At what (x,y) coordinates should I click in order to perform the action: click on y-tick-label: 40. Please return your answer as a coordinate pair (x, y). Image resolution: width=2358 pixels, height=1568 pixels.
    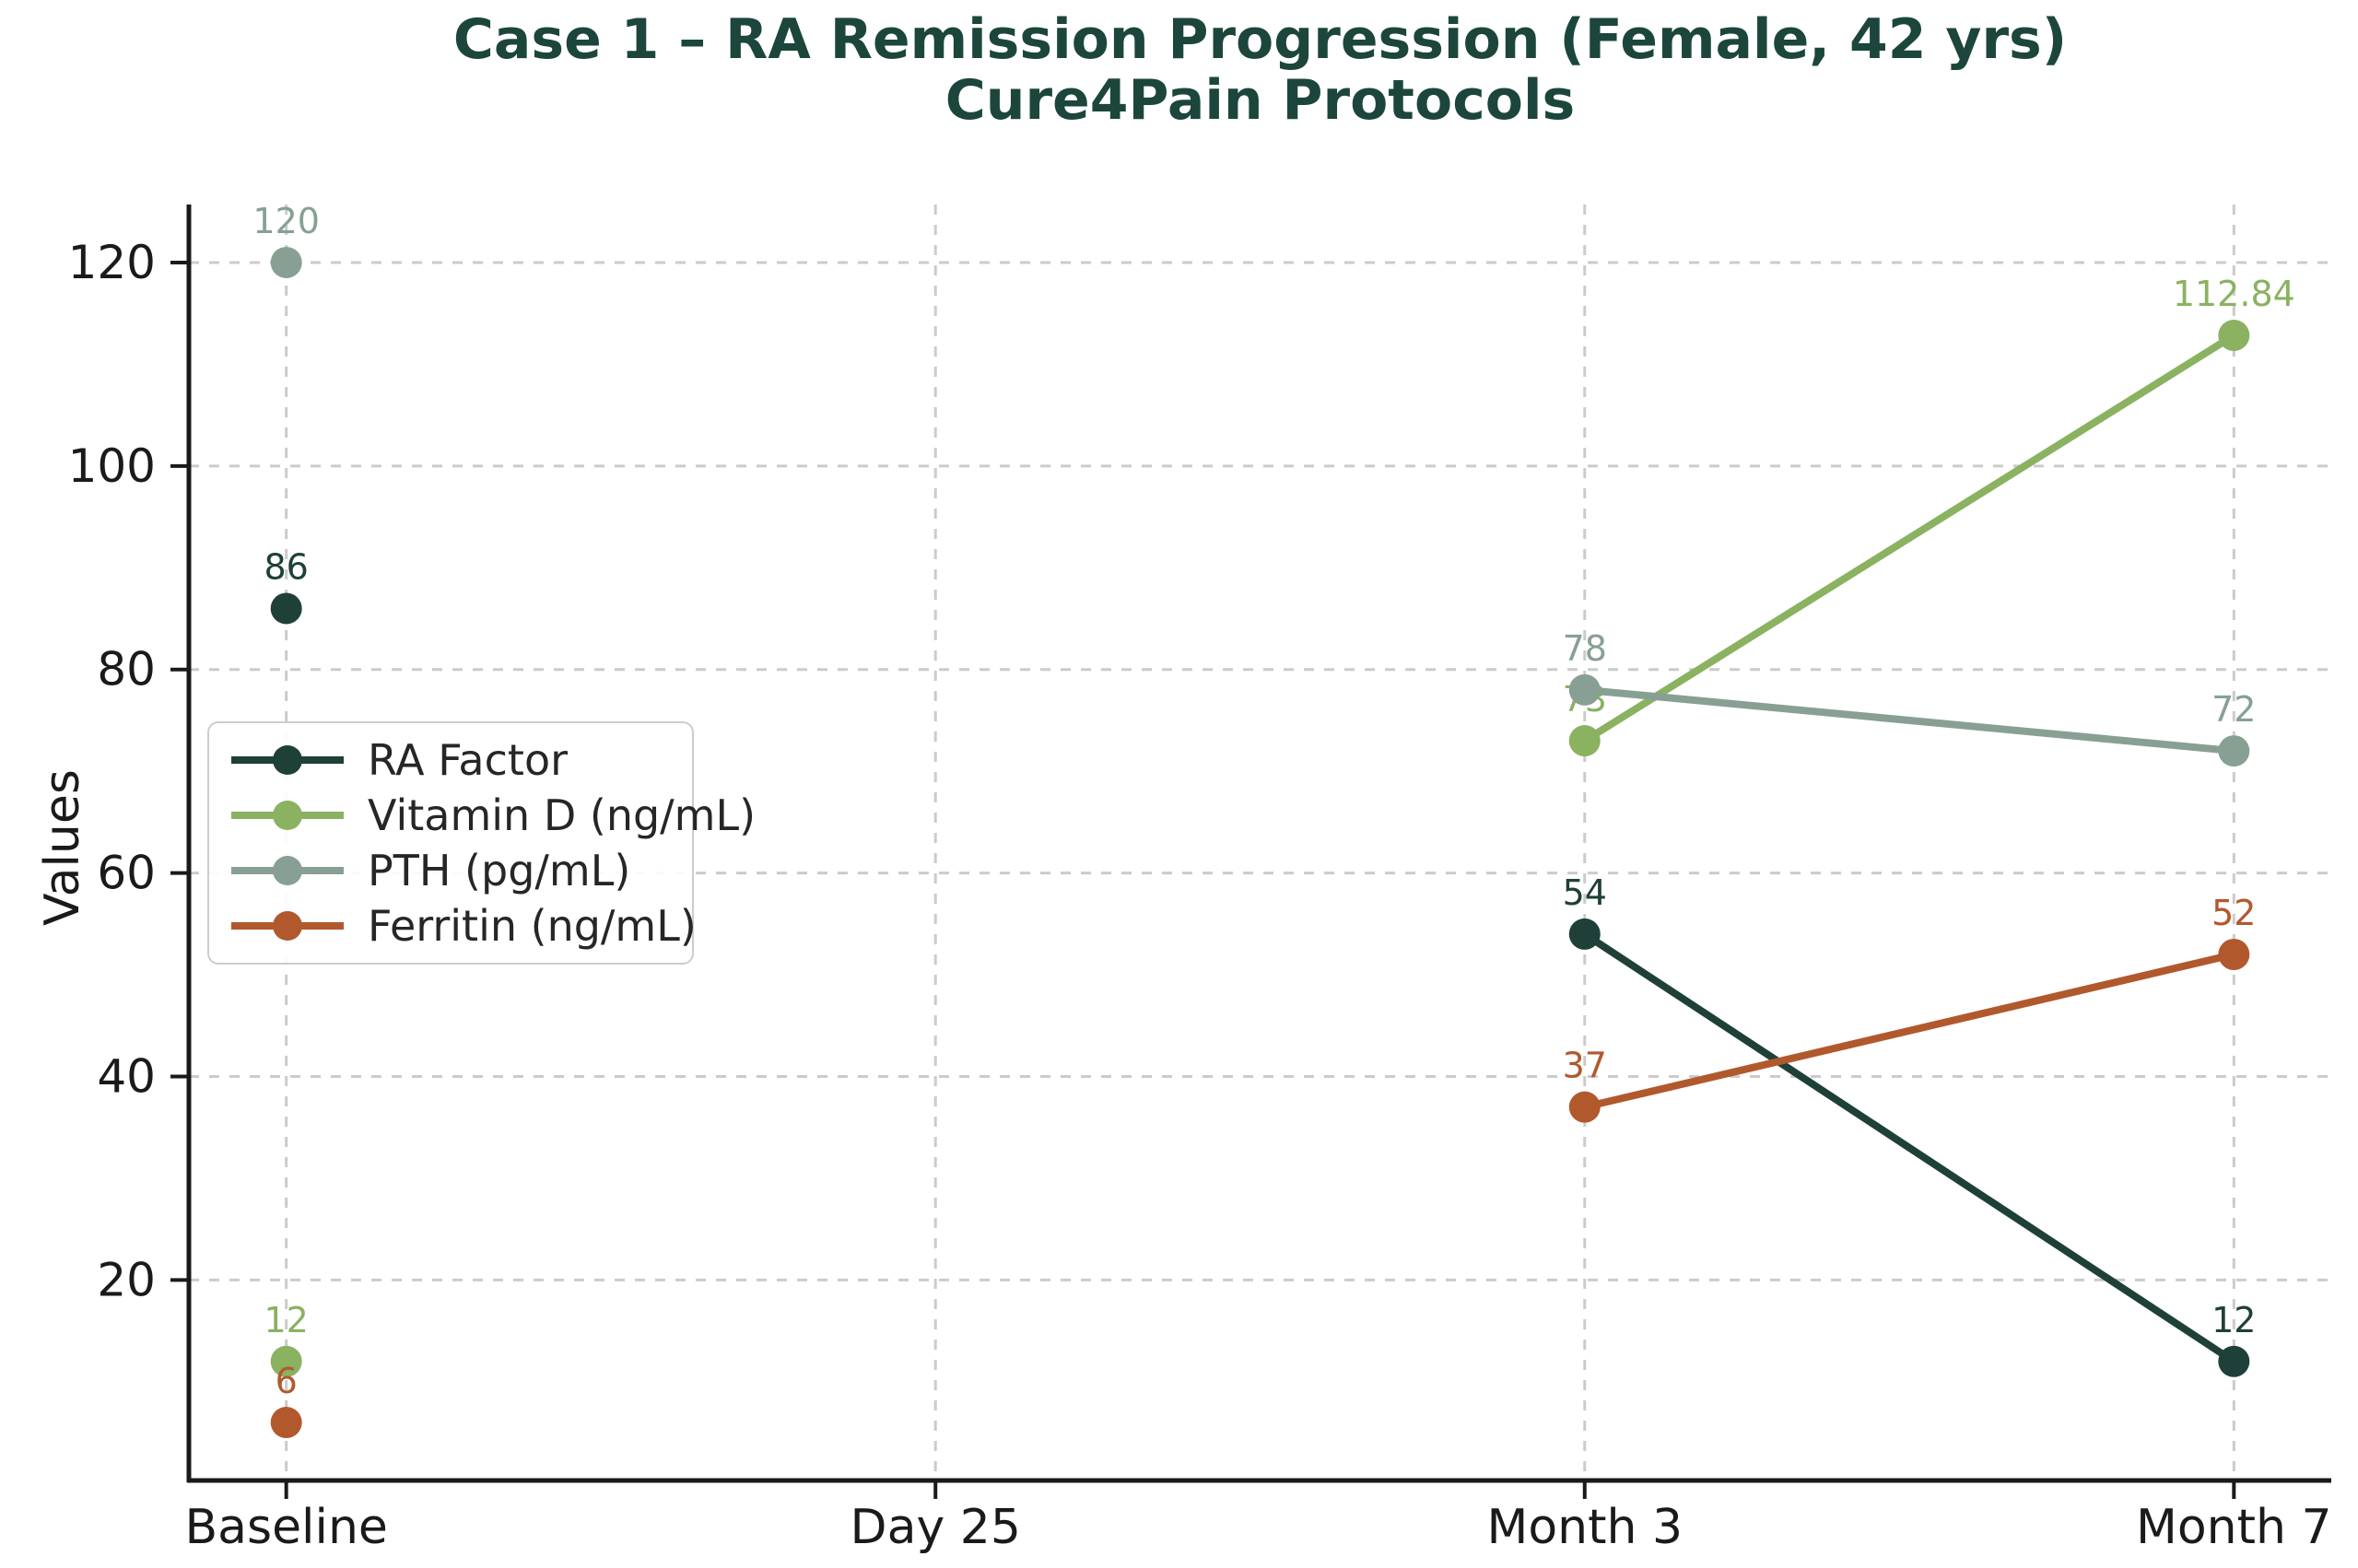
    Looking at the image, I should click on (126, 1077).